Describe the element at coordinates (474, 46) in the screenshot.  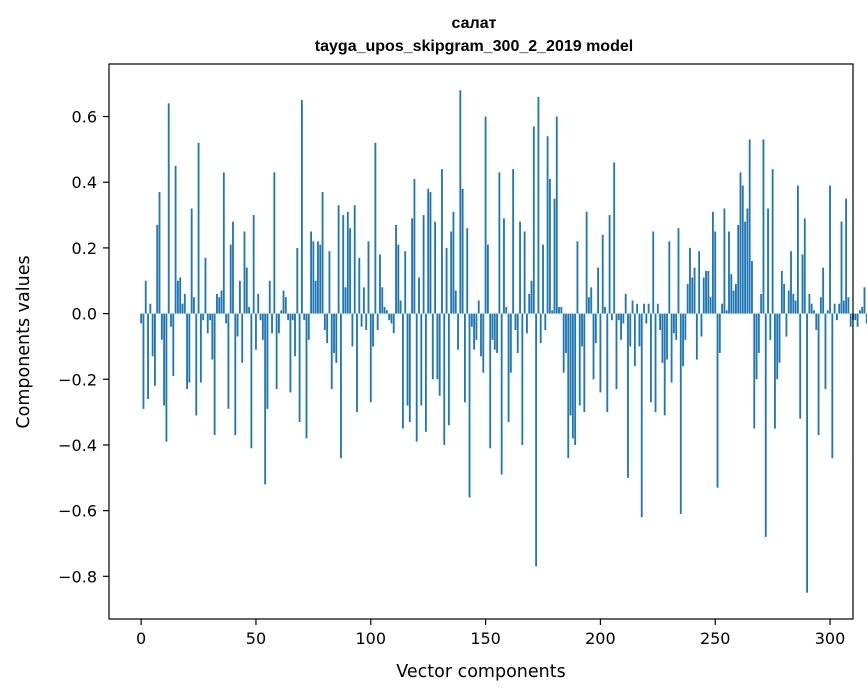
I see `chart-subtitle: tayga_upos_skipgram_300_2_2019 model` at that location.